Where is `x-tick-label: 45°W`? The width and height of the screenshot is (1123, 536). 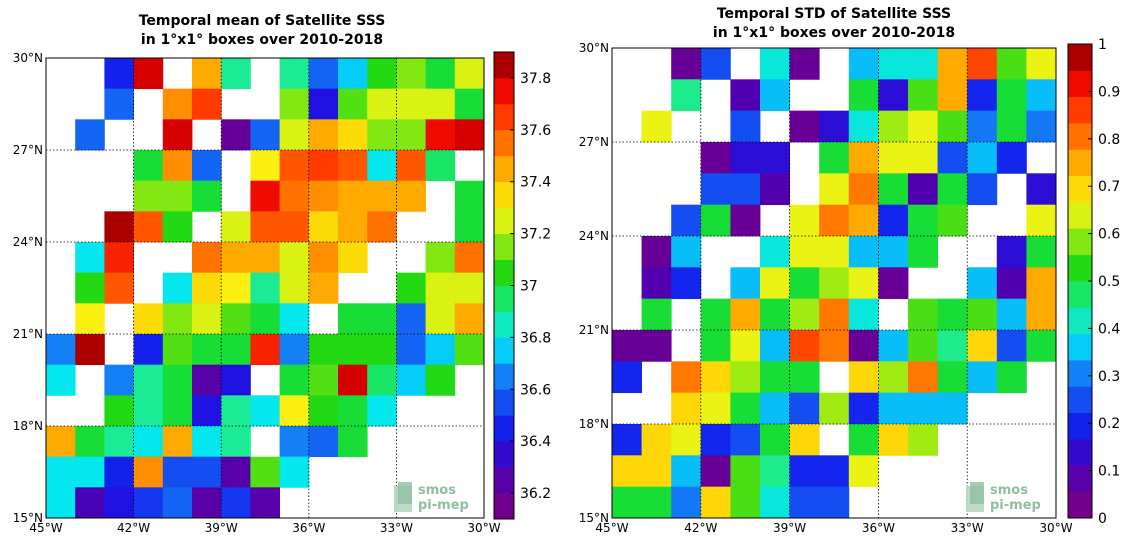
x-tick-label: 45°W is located at coordinates (611, 528).